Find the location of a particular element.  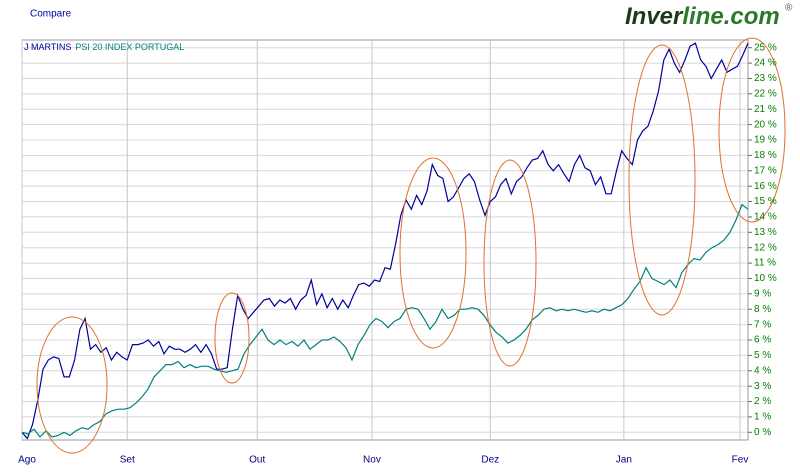

x-tick-label: Dez is located at coordinates (490, 460).